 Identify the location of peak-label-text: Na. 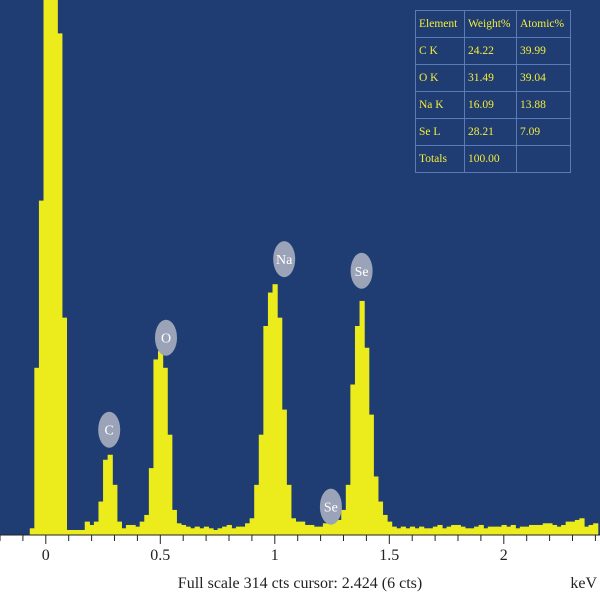
(284, 260).